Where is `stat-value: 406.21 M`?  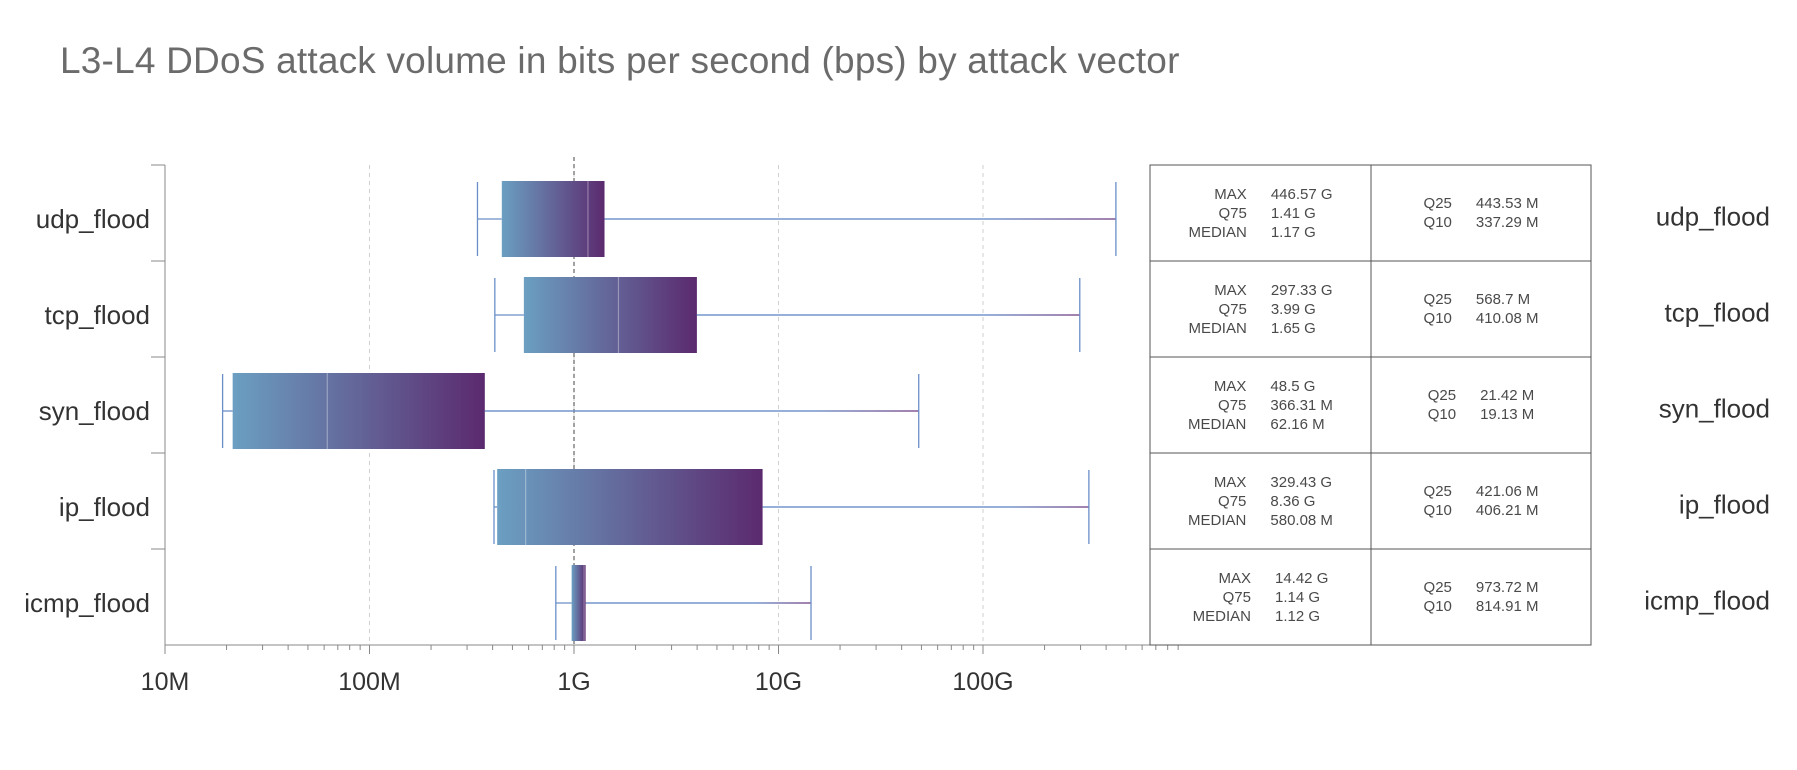 stat-value: 406.21 M is located at coordinates (1507, 510).